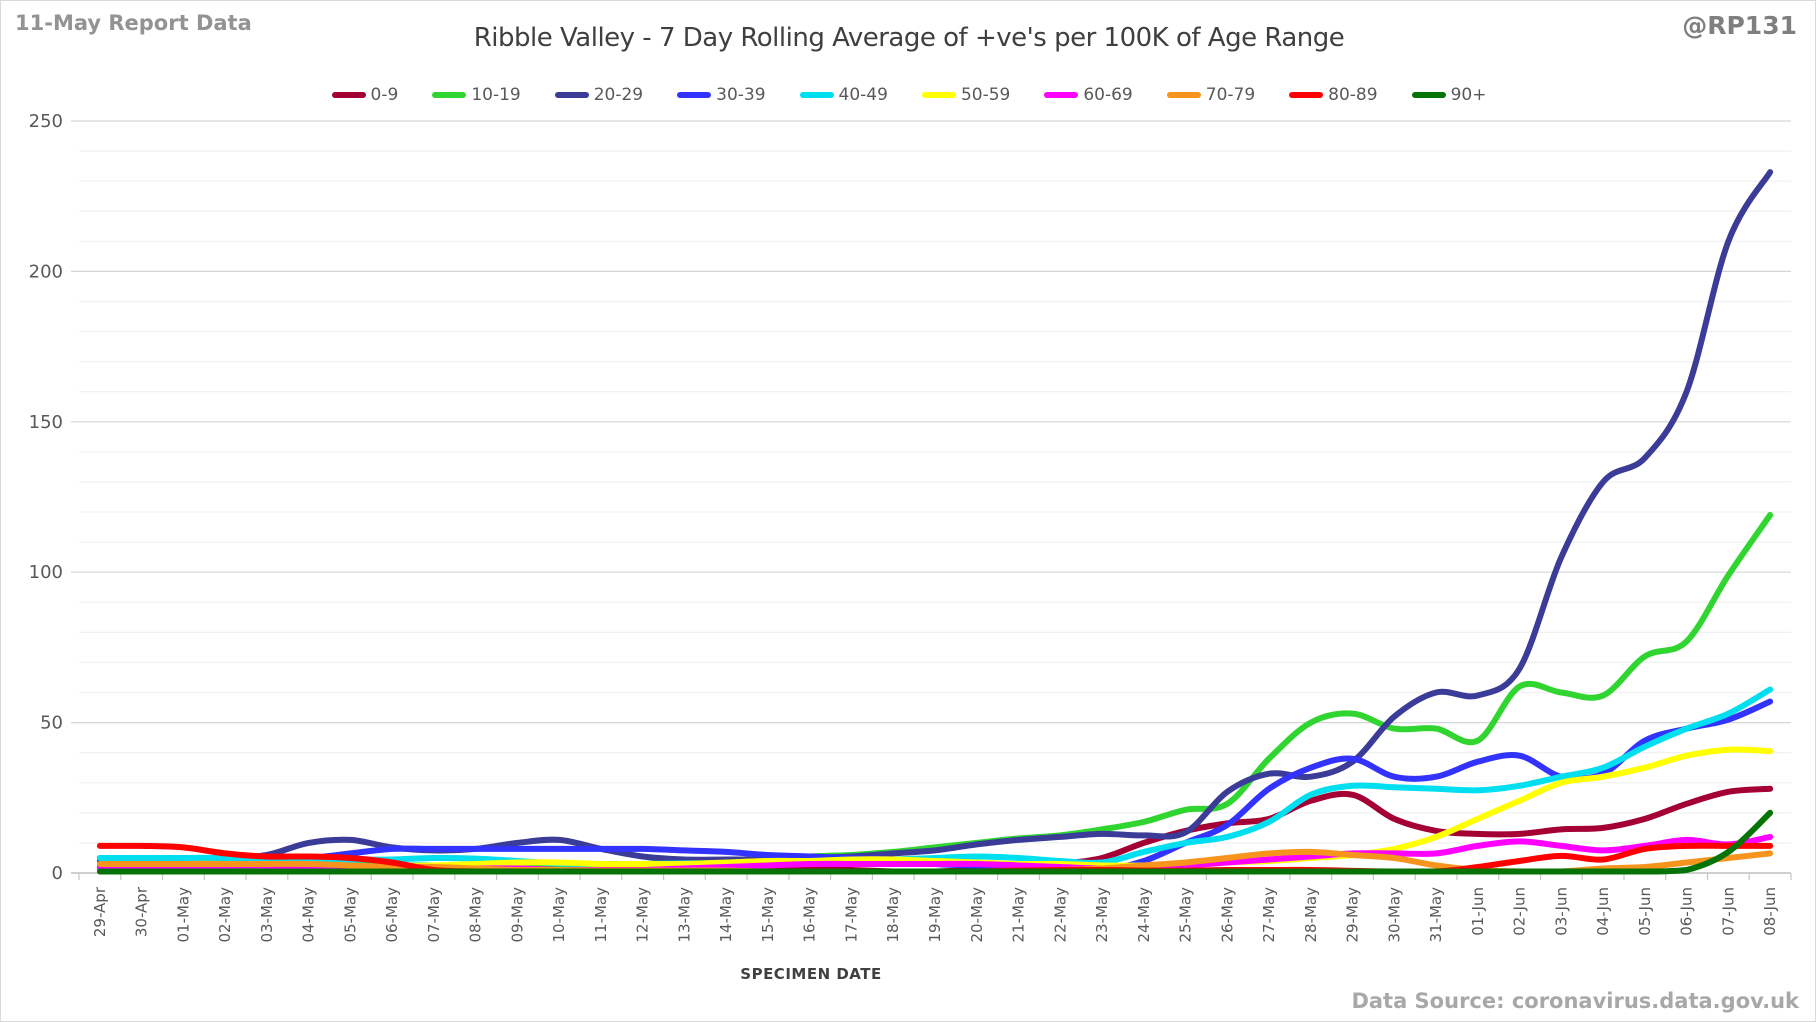 This screenshot has width=1816, height=1022. What do you see at coordinates (225, 915) in the screenshot?
I see `x-tick-label: 02-May` at bounding box center [225, 915].